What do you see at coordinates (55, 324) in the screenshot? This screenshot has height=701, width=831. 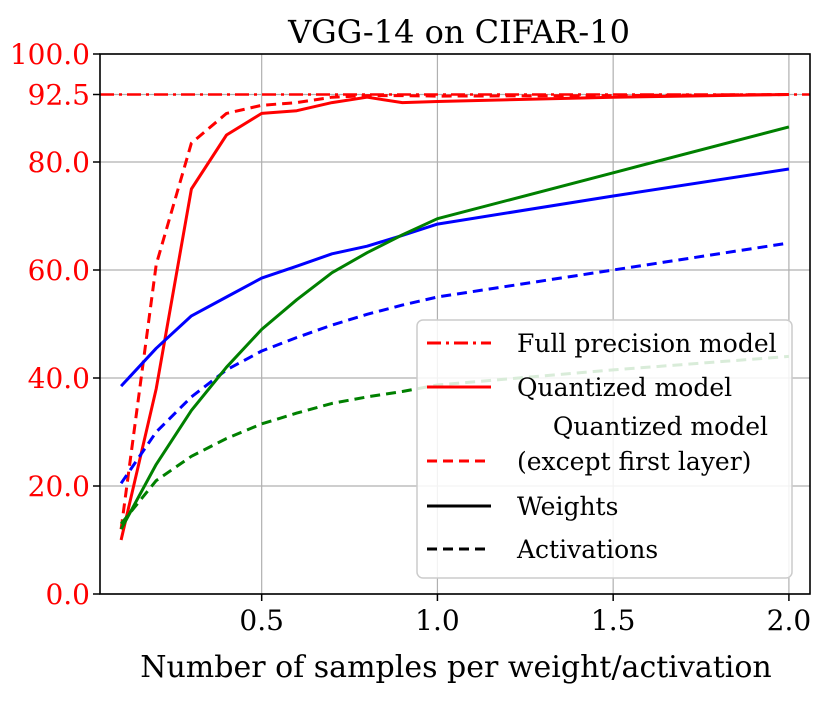 I see `y-axis-ticks: 0.0 20.0 40.0 60.0 80.0 92.5 100.0` at bounding box center [55, 324].